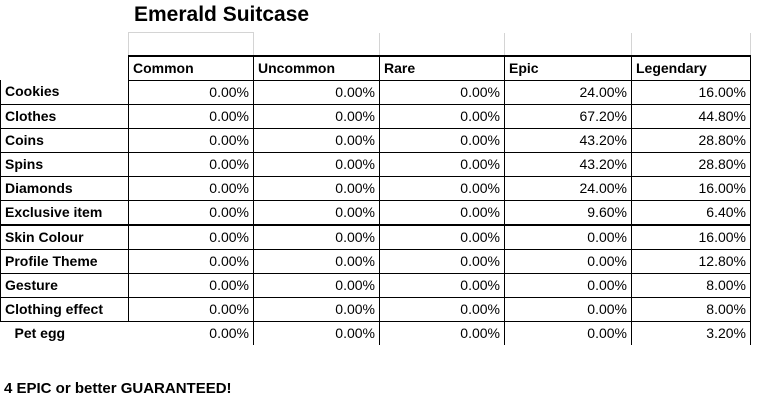  Describe the element at coordinates (64, 164) in the screenshot. I see `row-label: Spins` at that location.